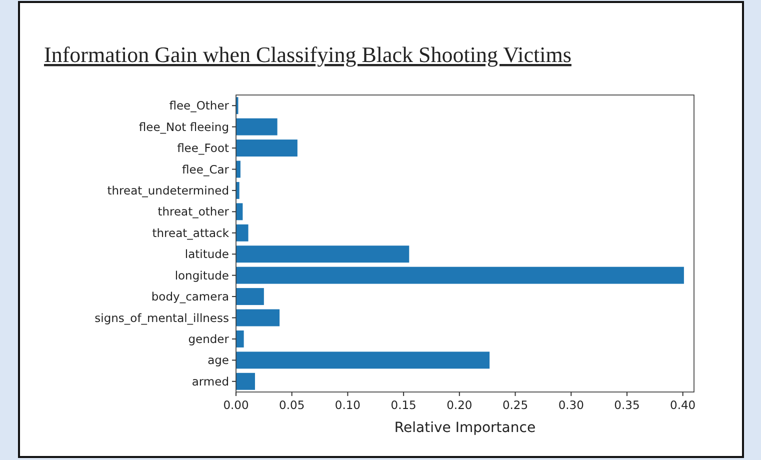  What do you see at coordinates (191, 233) in the screenshot?
I see `y-tick-label: threat_attack` at bounding box center [191, 233].